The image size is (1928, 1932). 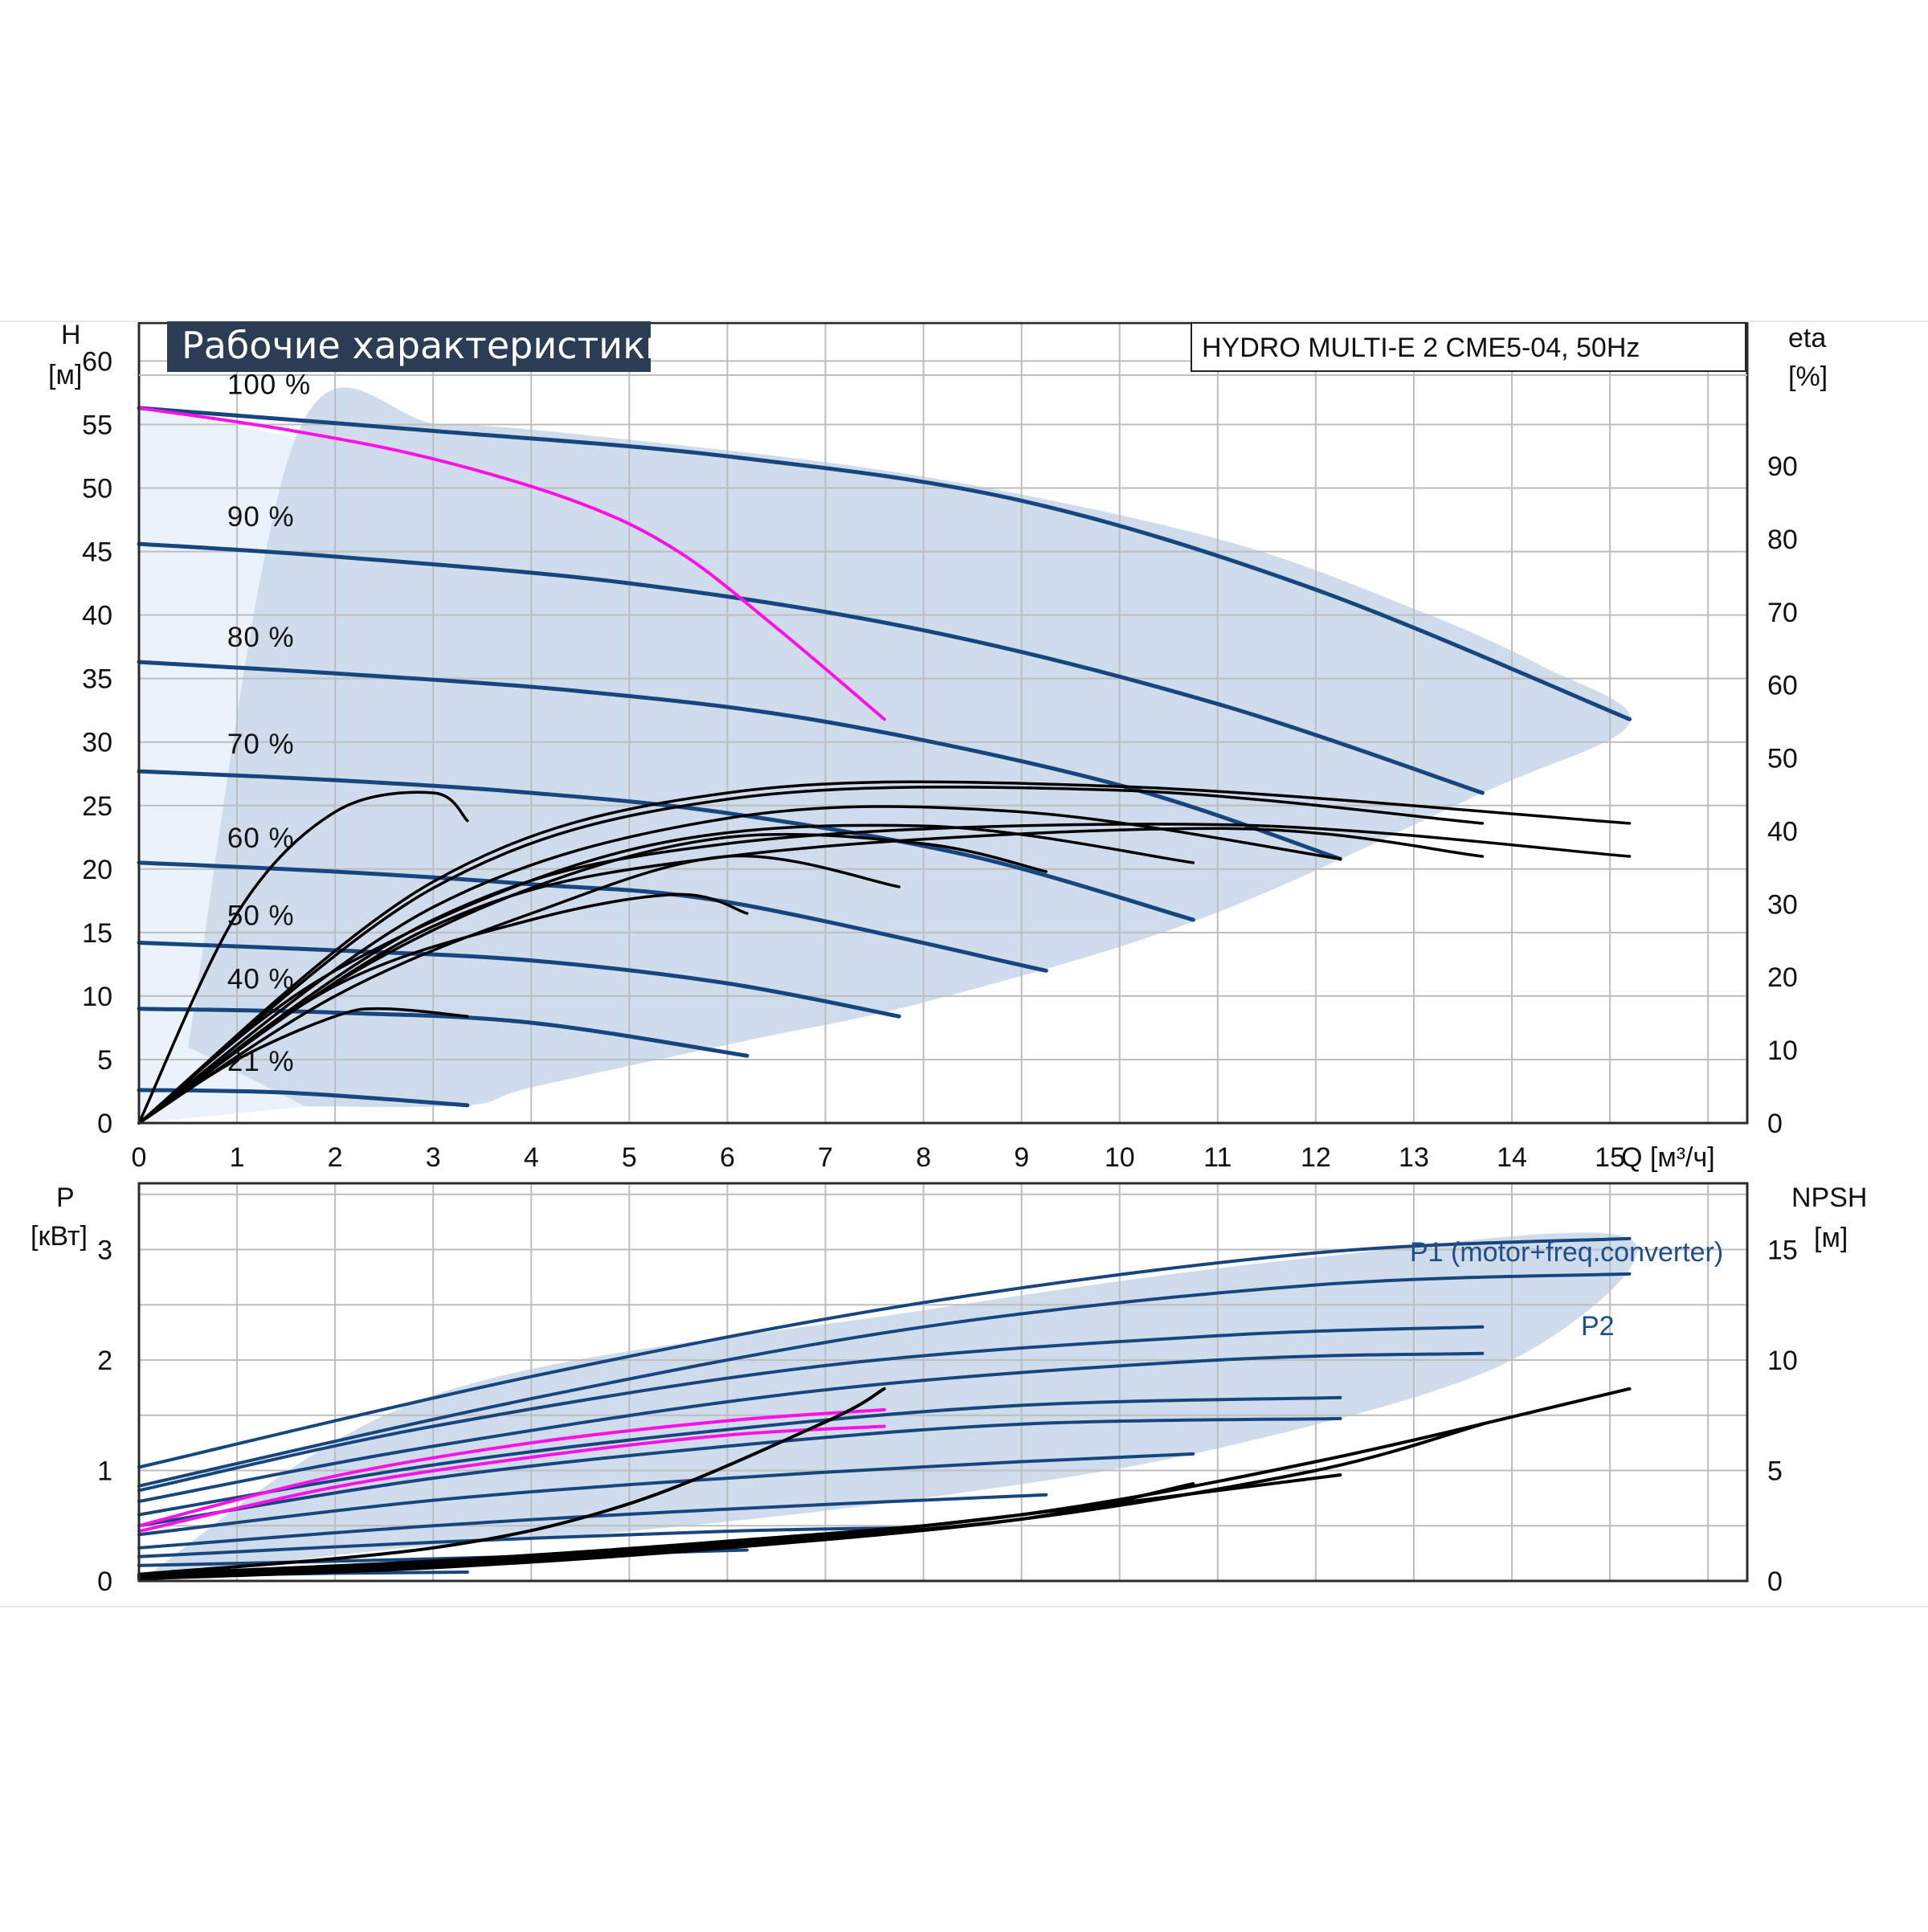 What do you see at coordinates (335, 1157) in the screenshot?
I see `x-tick-label: 2` at bounding box center [335, 1157].